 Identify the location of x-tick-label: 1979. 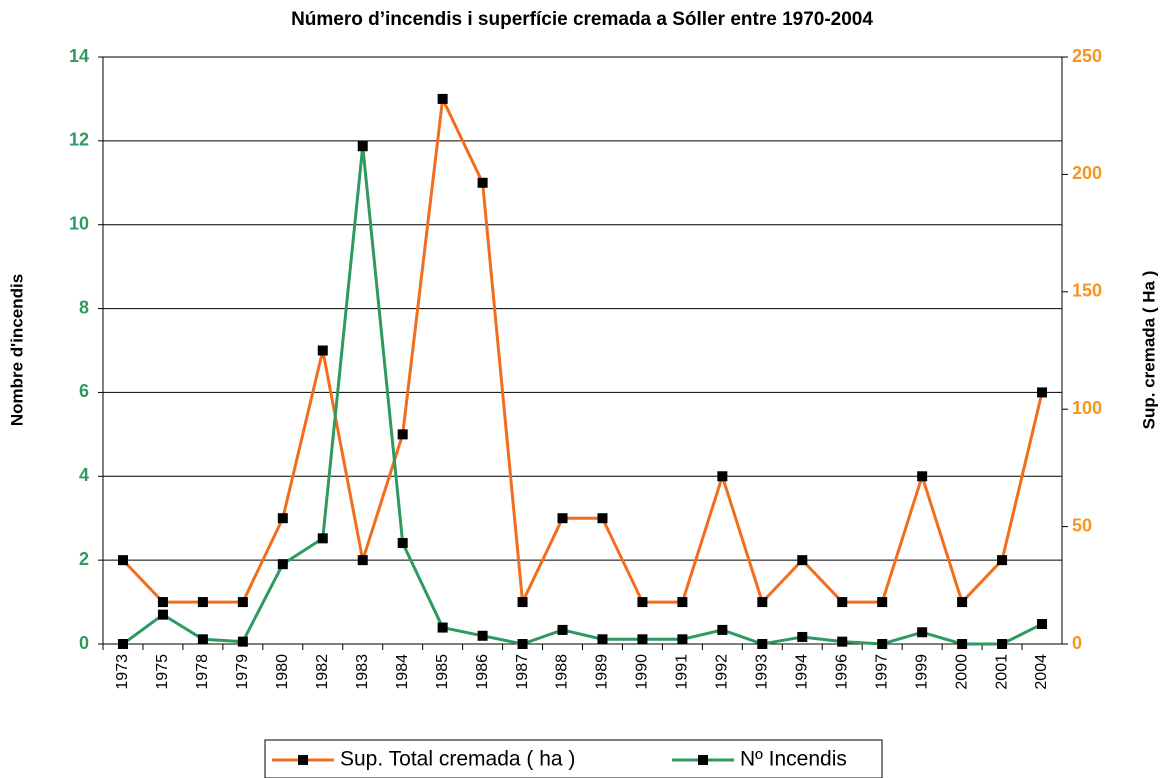
(242, 672).